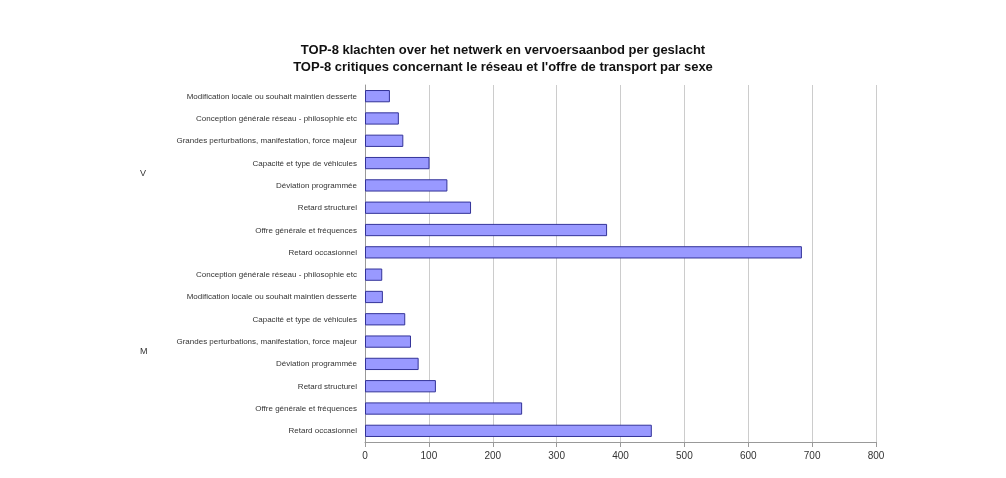 The image size is (1006, 478). I want to click on x-tick-label: 300, so click(557, 455).